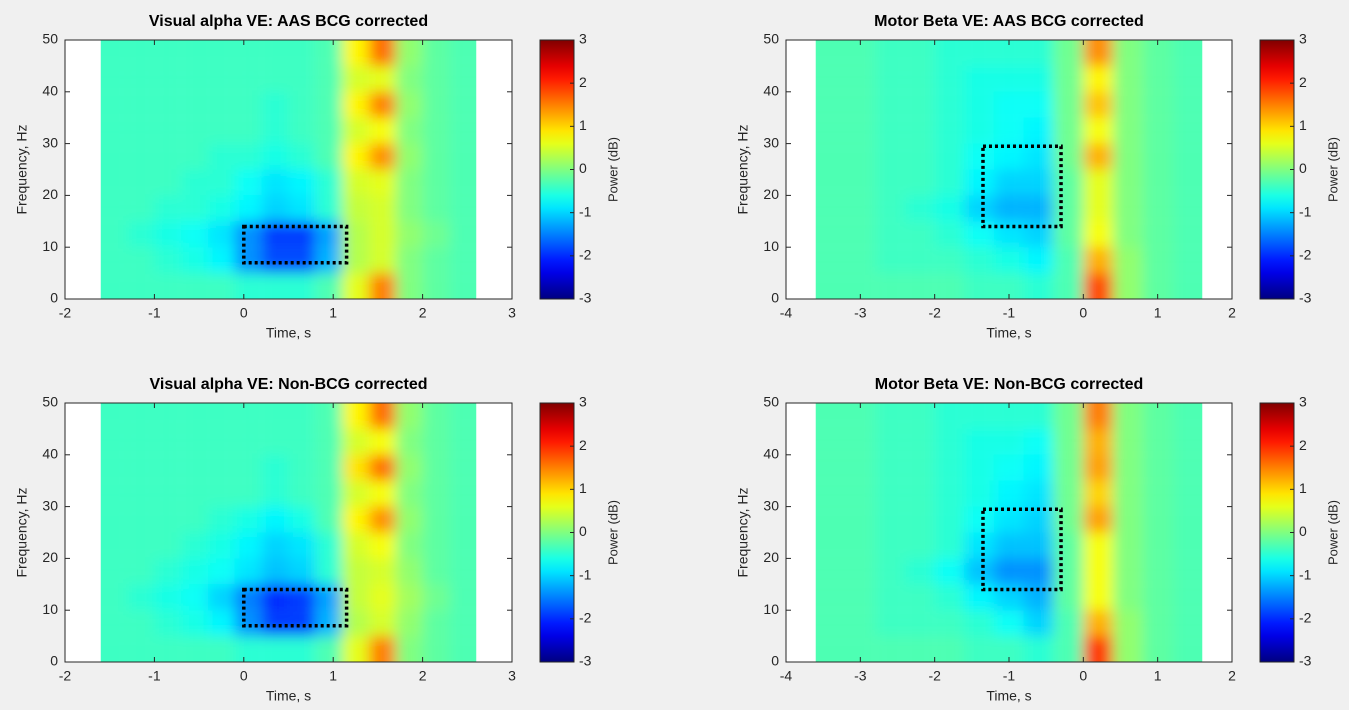 The width and height of the screenshot is (1349, 710). I want to click on x-tick-label: -3, so click(860, 676).